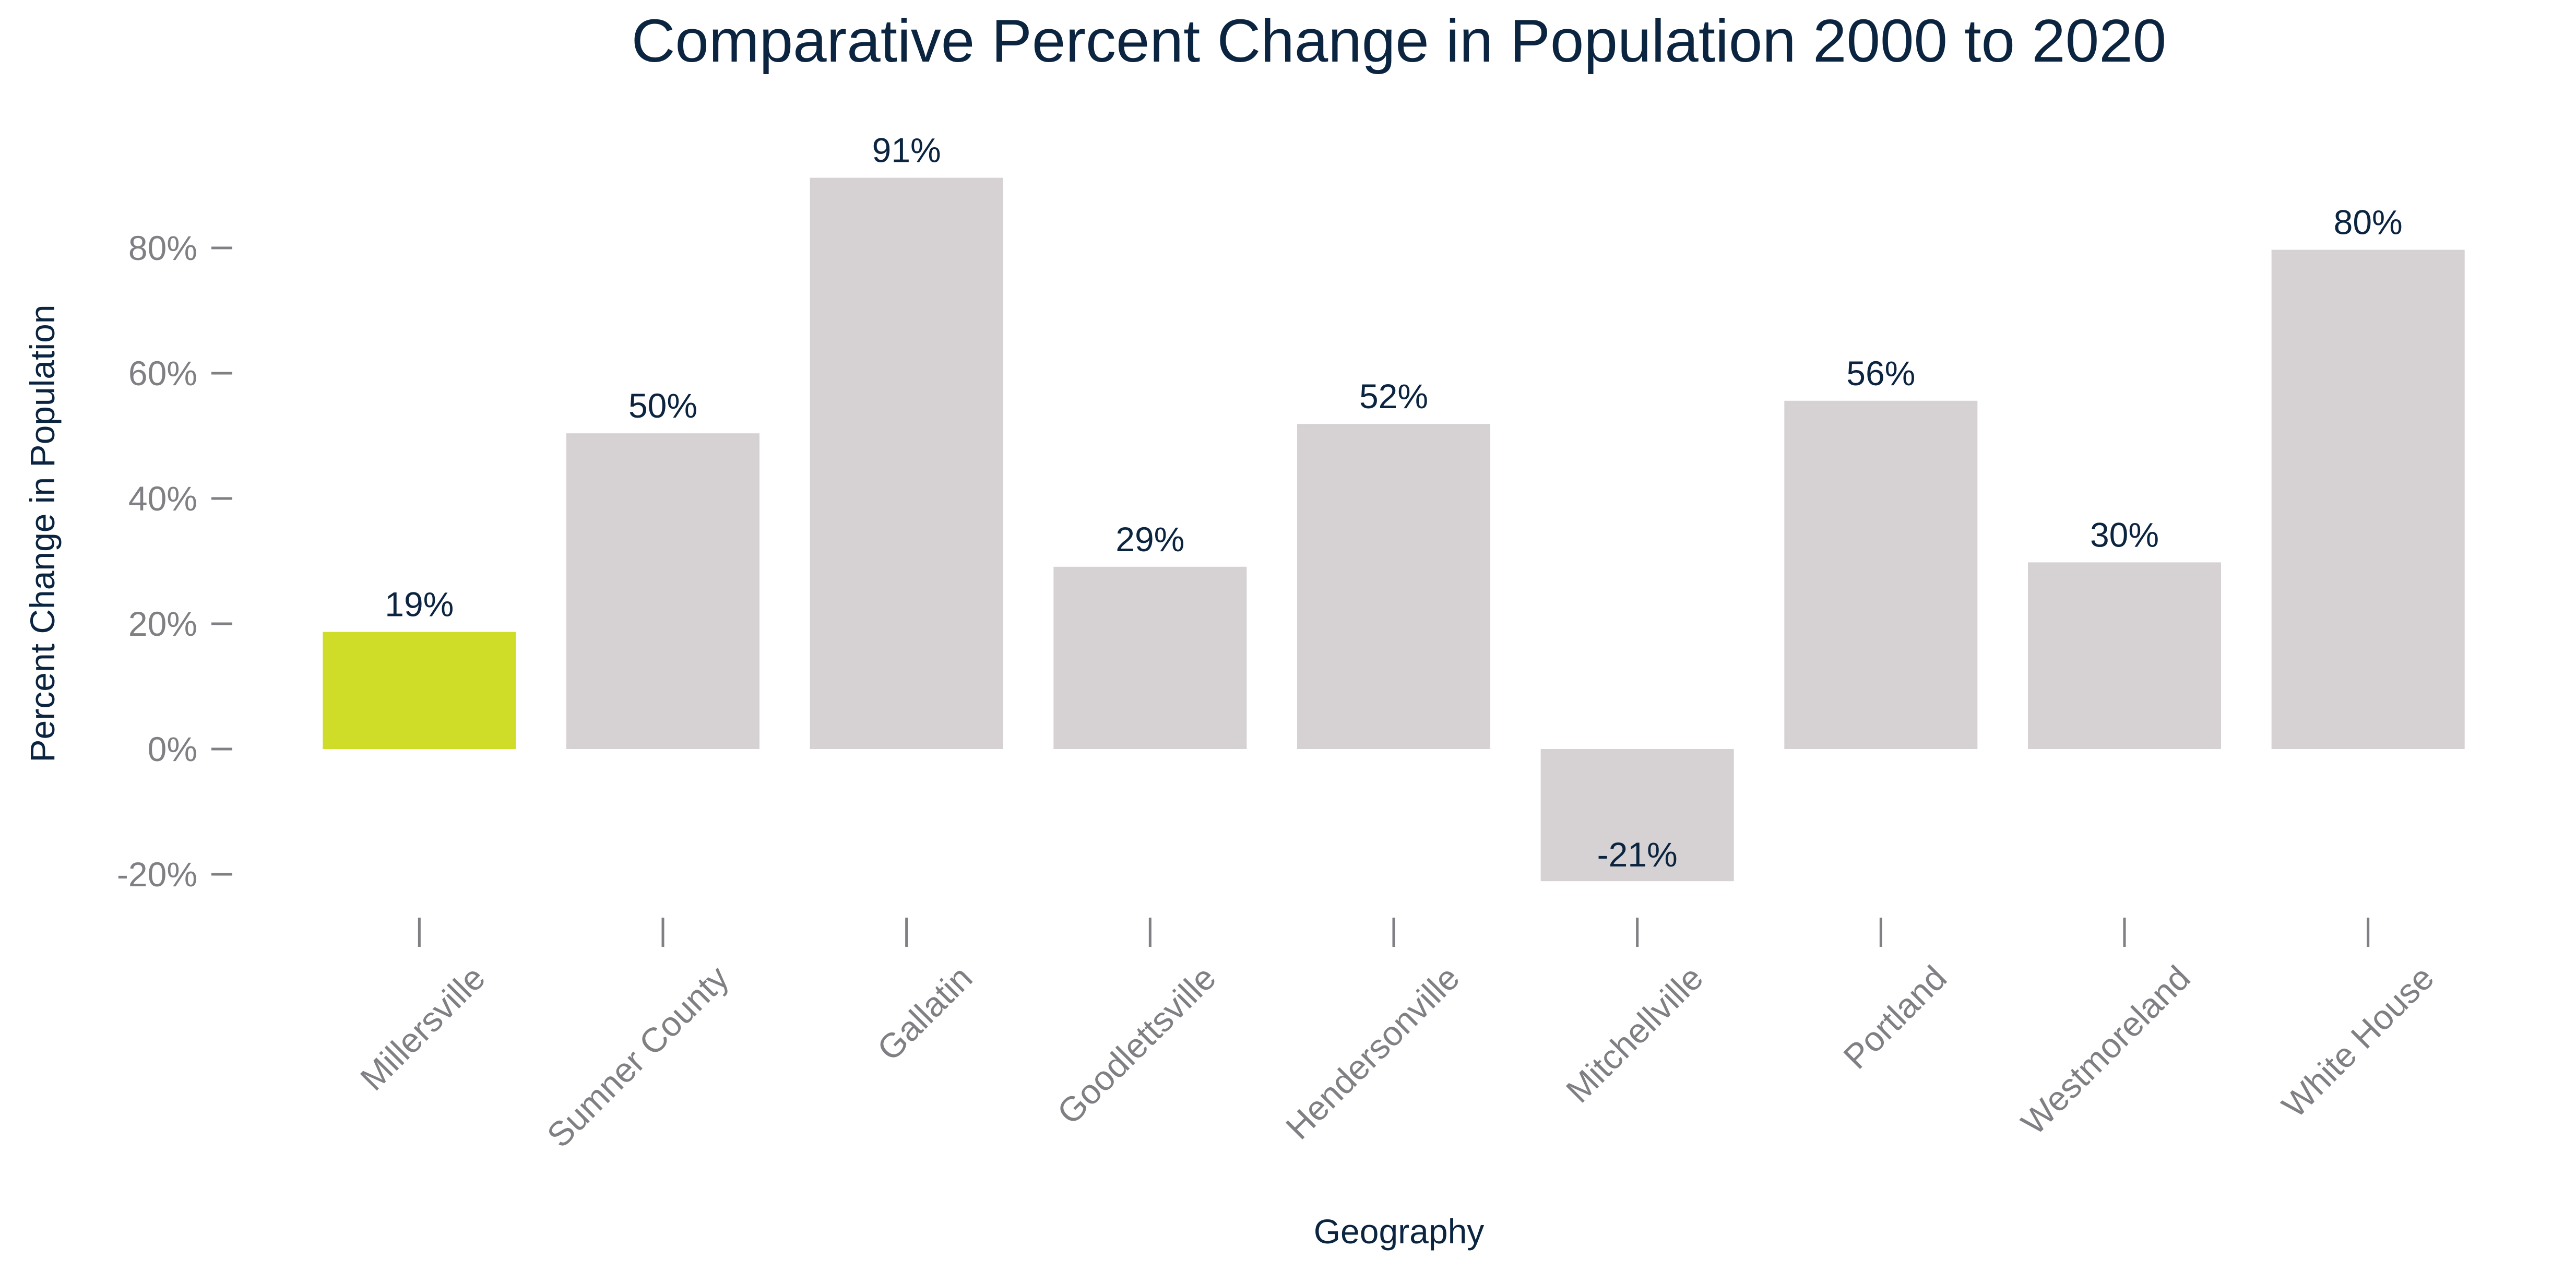 Image resolution: width=2576 pixels, height=1271 pixels. Describe the element at coordinates (1150, 657) in the screenshot. I see `bar-goodlettsville` at that location.